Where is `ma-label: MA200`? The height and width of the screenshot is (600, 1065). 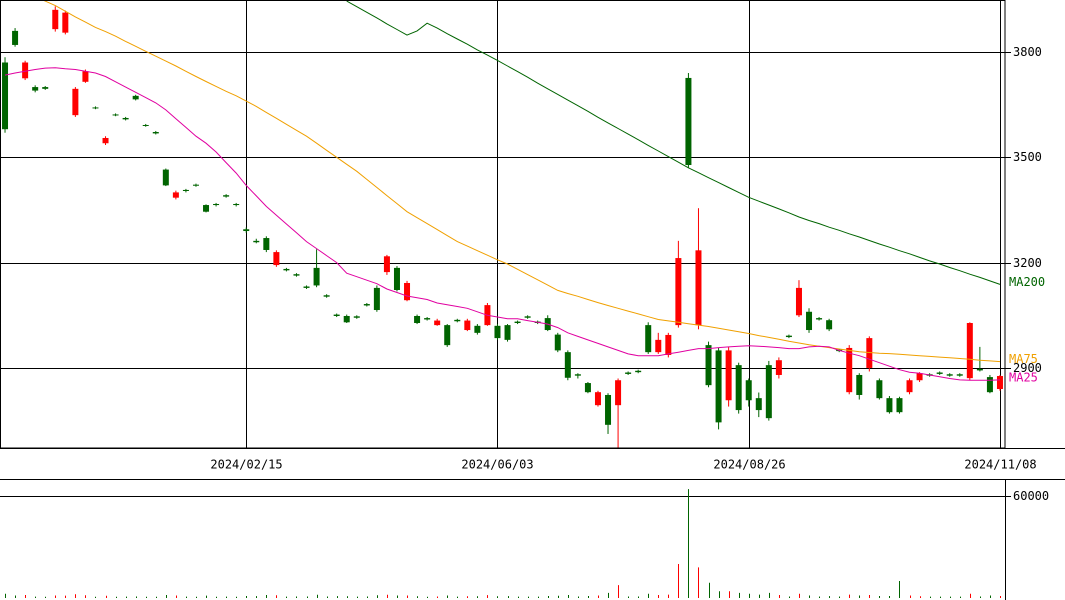 ma-label: MA200 is located at coordinates (1027, 282).